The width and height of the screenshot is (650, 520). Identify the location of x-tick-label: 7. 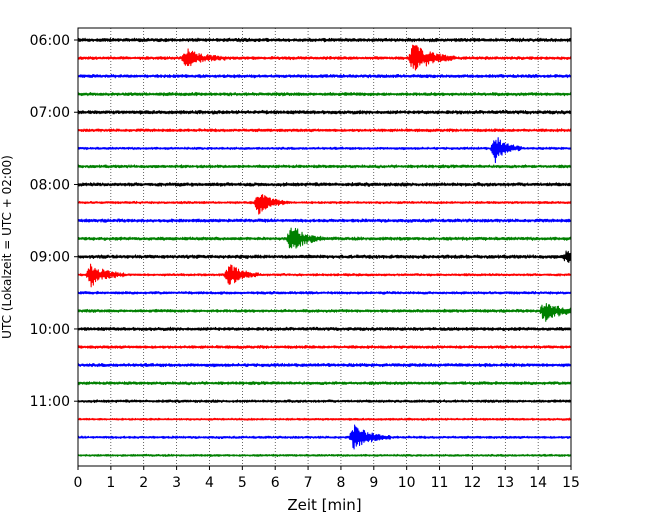
(308, 483).